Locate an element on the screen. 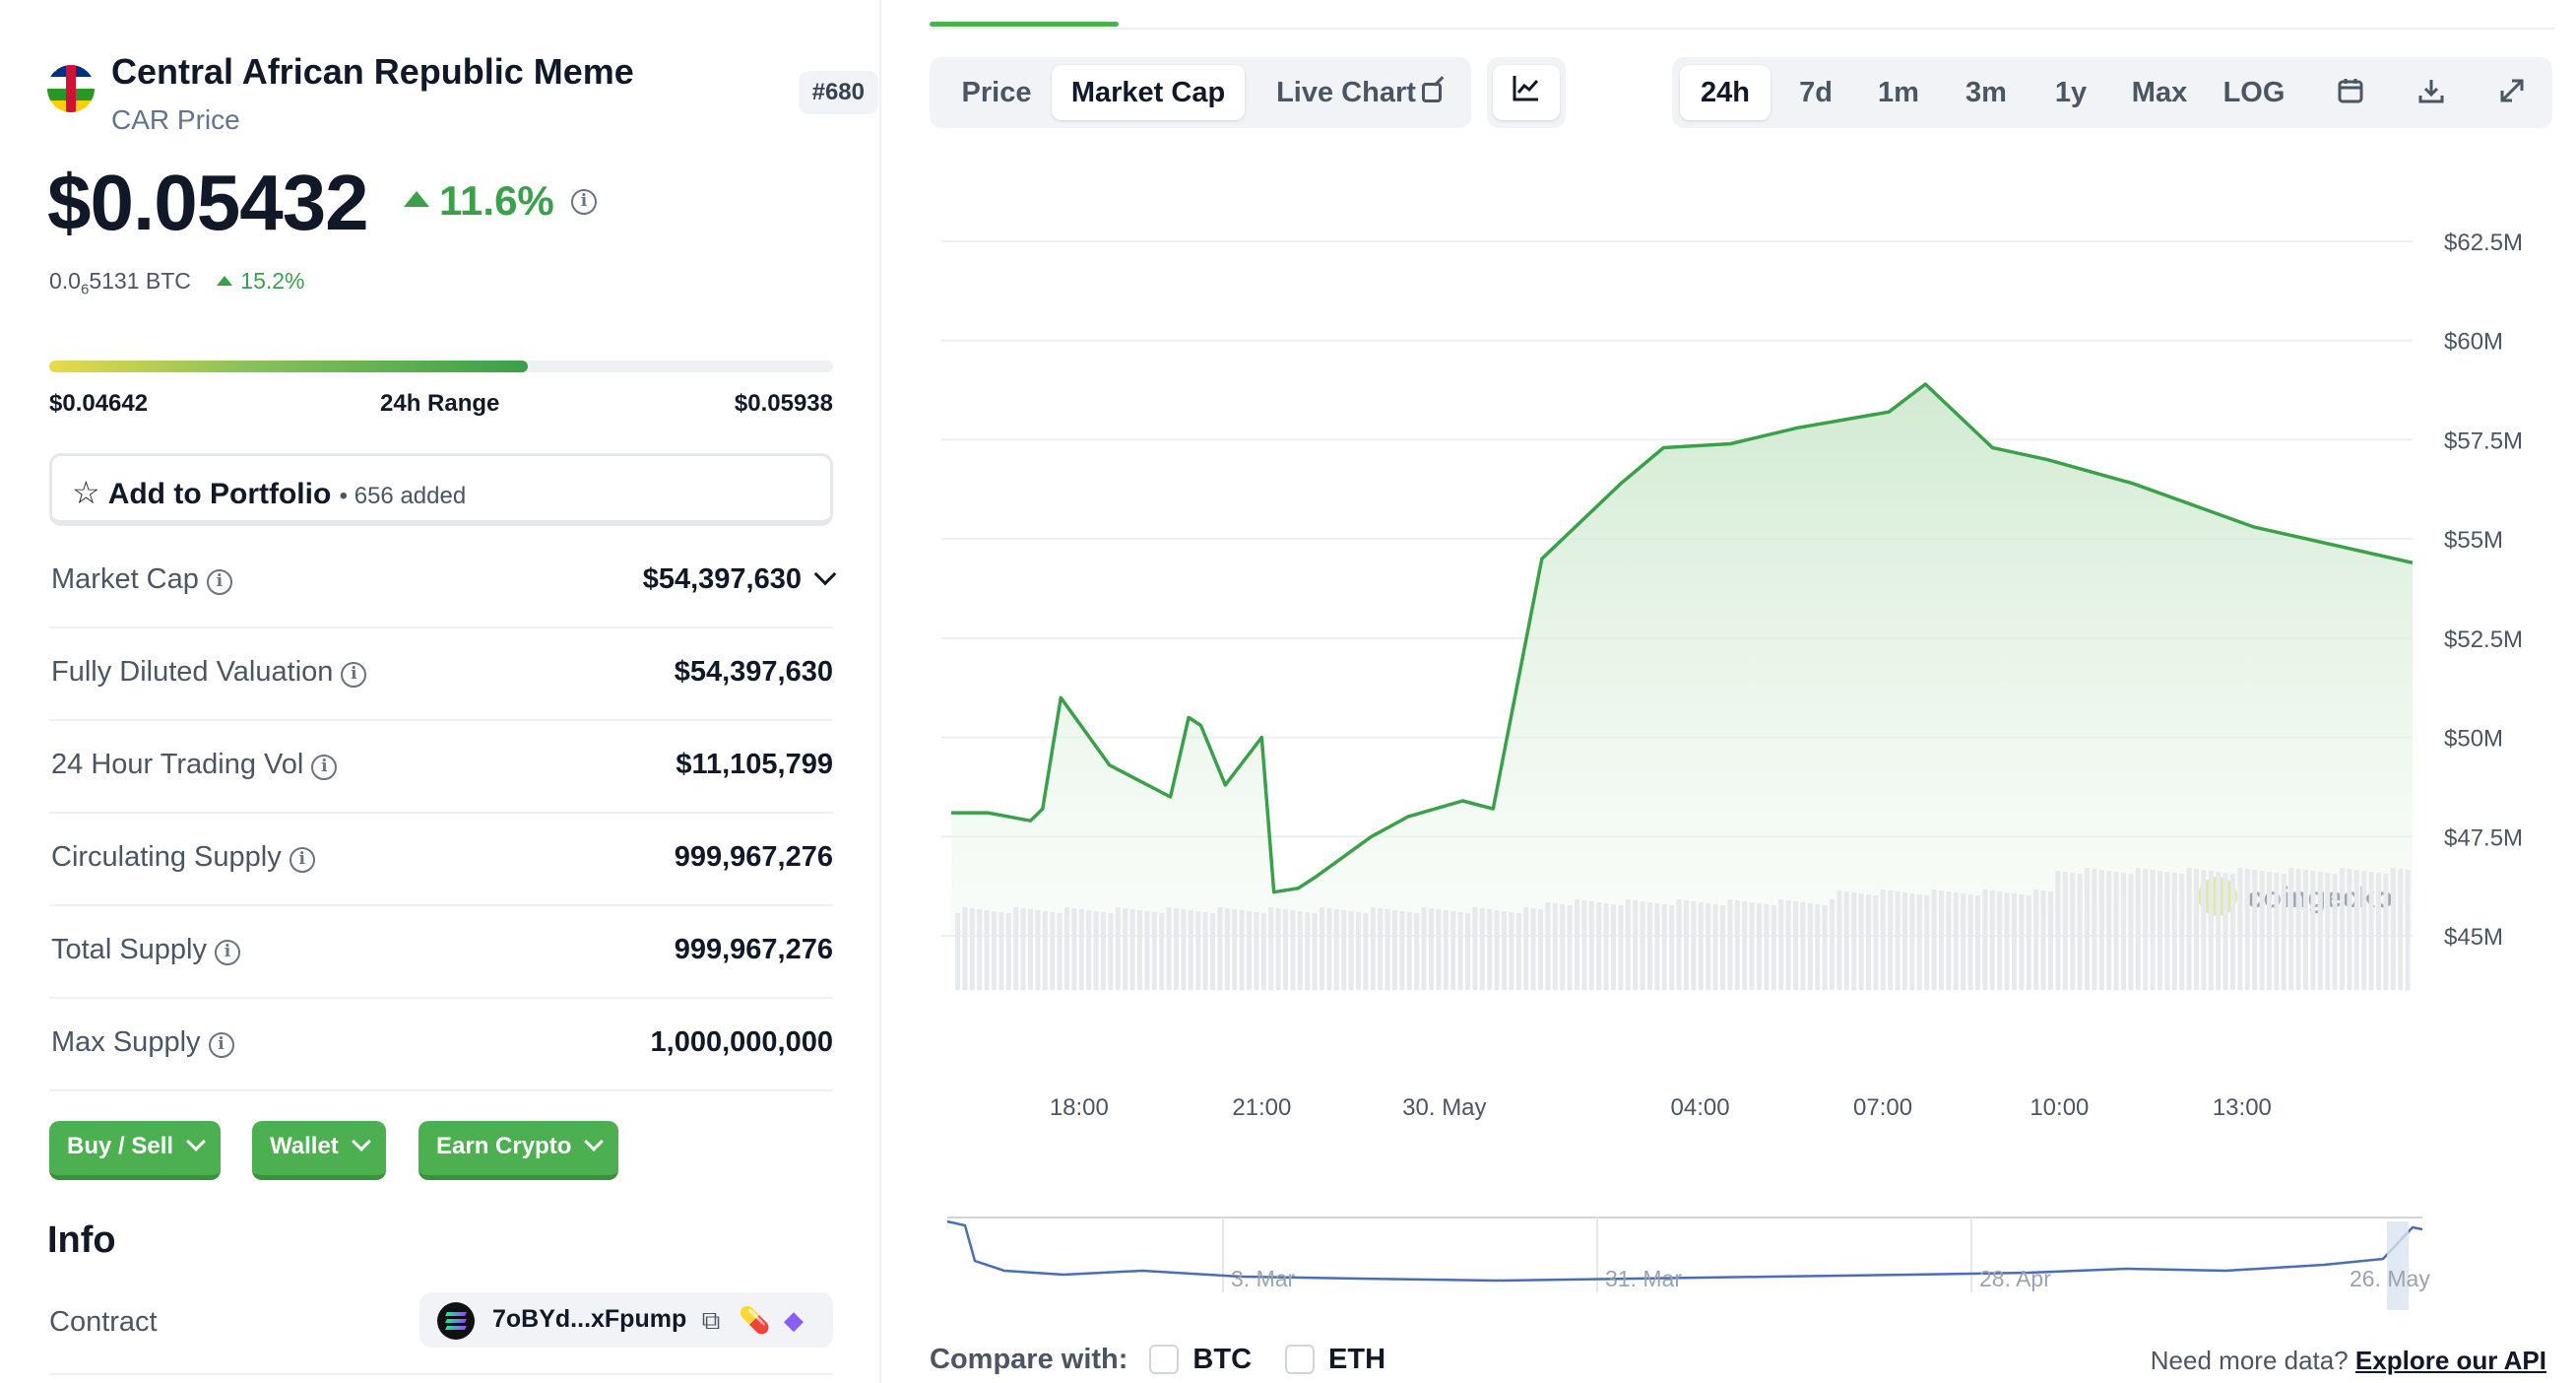 The width and height of the screenshot is (2576, 1383). tab-live-chart: Live Chart is located at coordinates (1359, 92).